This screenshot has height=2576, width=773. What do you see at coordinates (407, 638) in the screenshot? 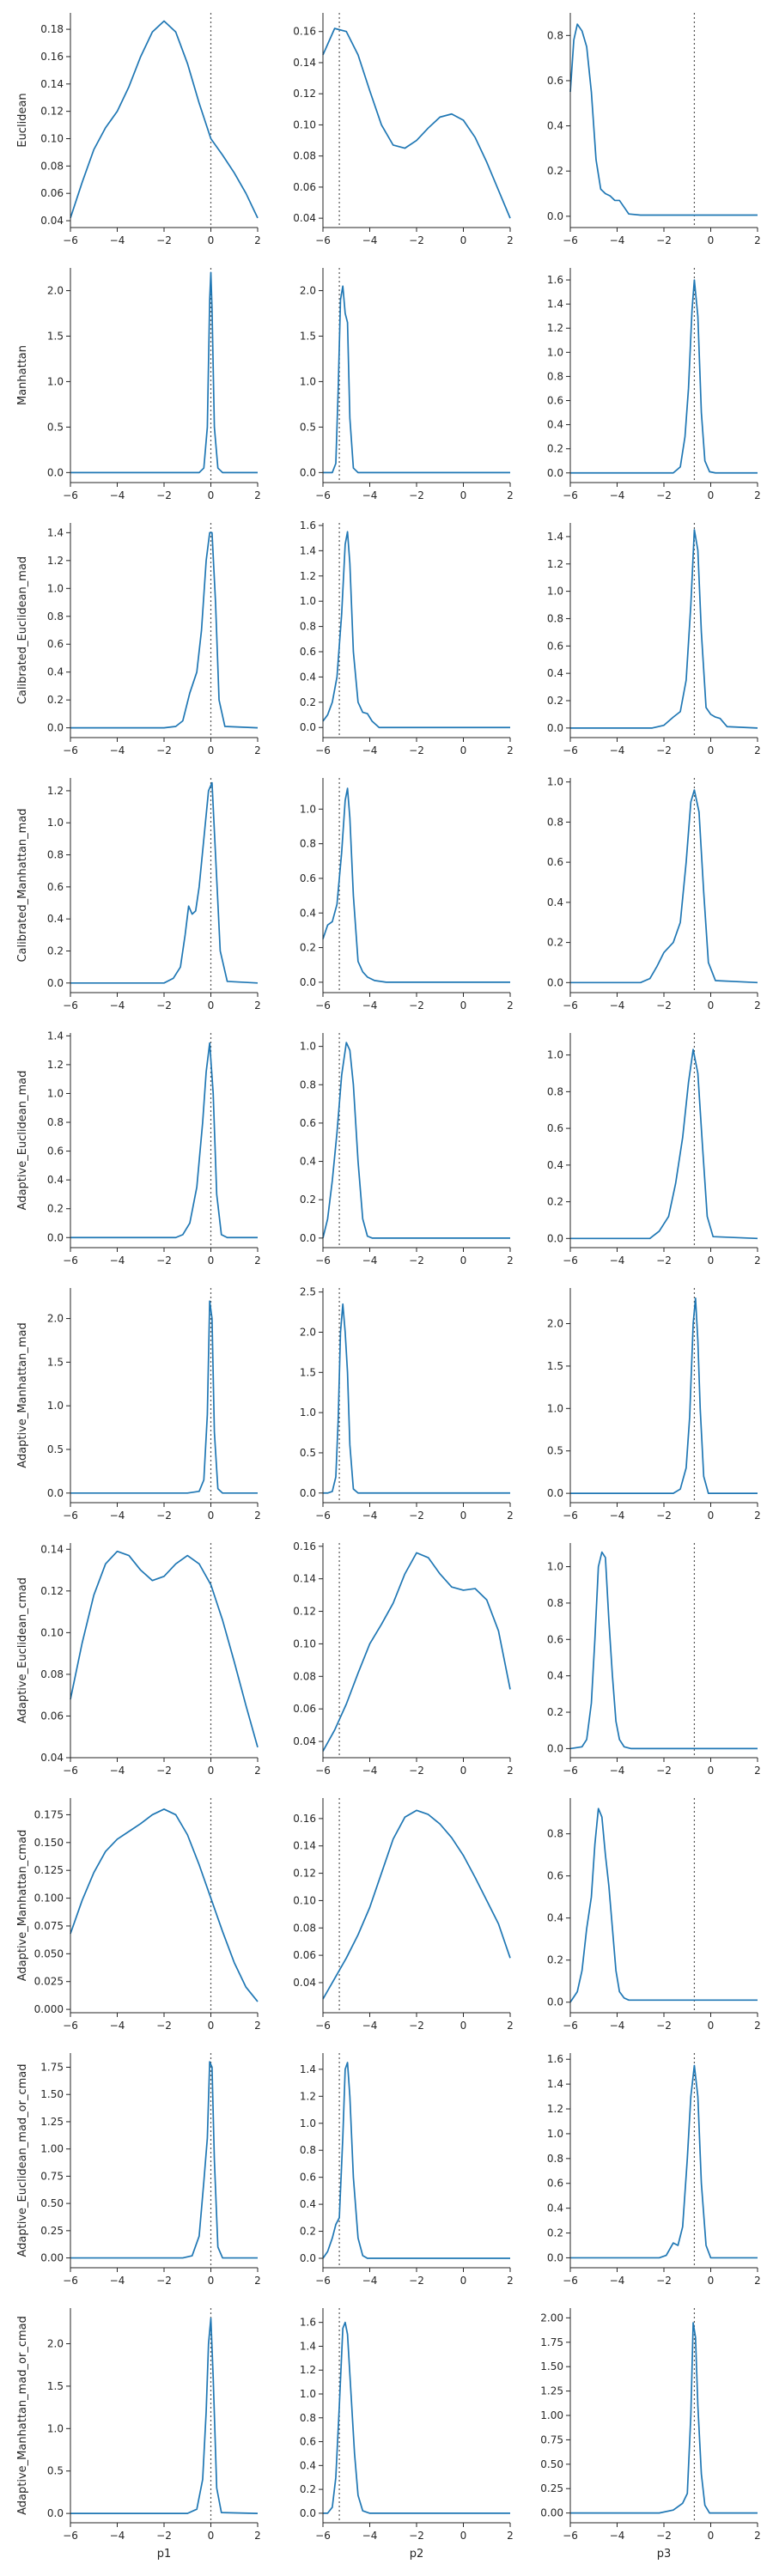
I see `panel-r2-c1: −6 −4 −2 0 2 0.0 0.2 0.4 0.6 0.8 1.0 1.2 1.4 1.6` at bounding box center [407, 638].